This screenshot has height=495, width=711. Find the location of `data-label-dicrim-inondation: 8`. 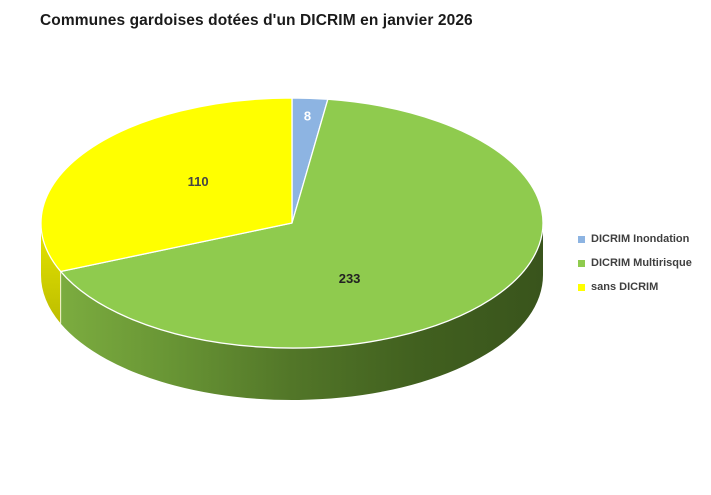

data-label-dicrim-inondation: 8 is located at coordinates (307, 115).